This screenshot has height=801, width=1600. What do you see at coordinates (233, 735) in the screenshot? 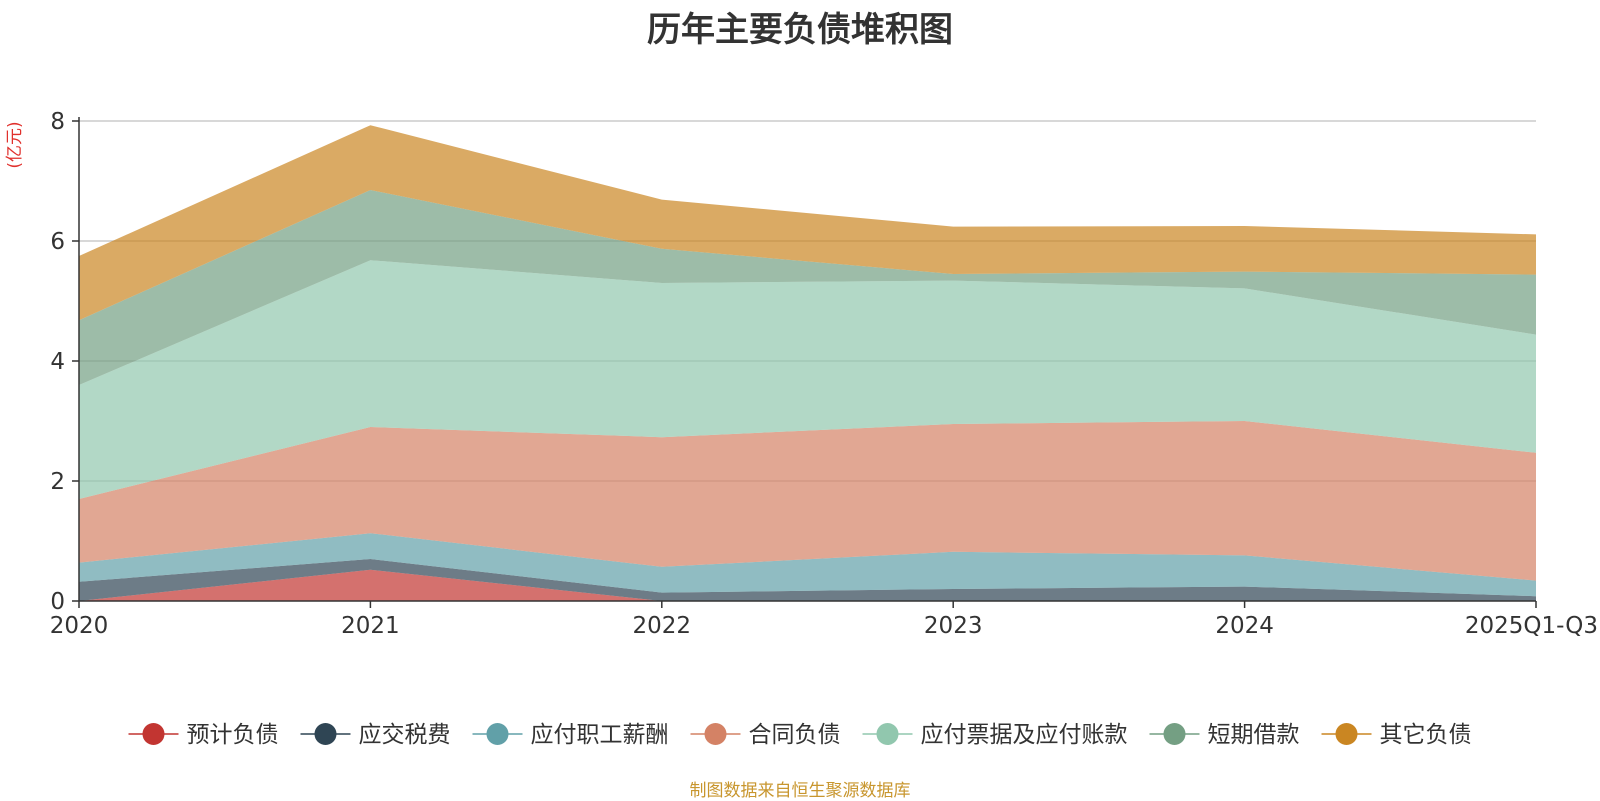
I see `legend-label: 预计负债` at bounding box center [233, 735].